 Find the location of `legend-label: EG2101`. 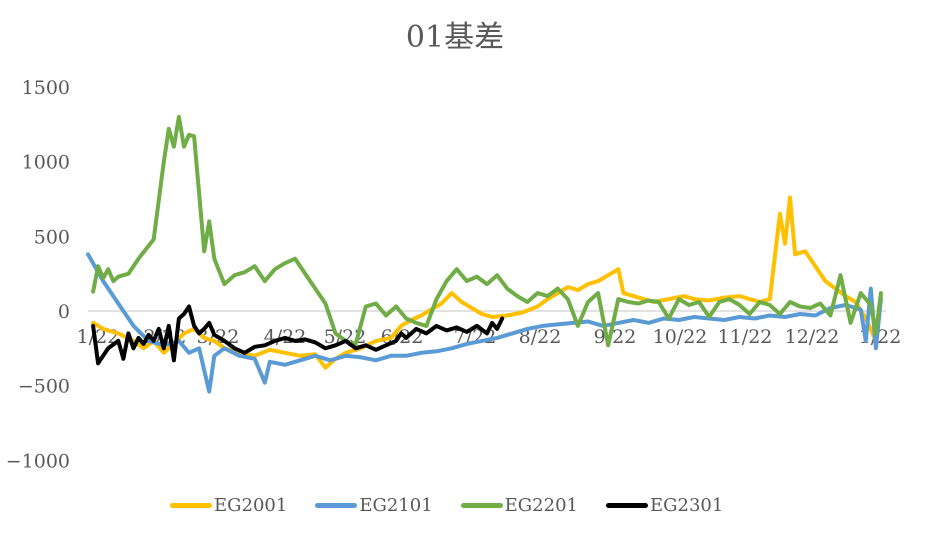

legend-label: EG2101 is located at coordinates (396, 505).